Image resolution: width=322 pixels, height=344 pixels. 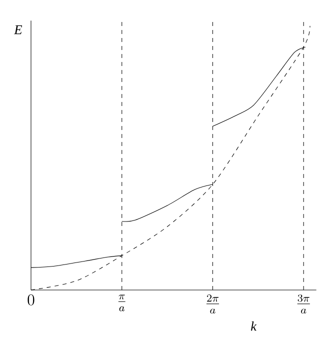 I want to click on x-tick-label: $0$, so click(x=31, y=300).